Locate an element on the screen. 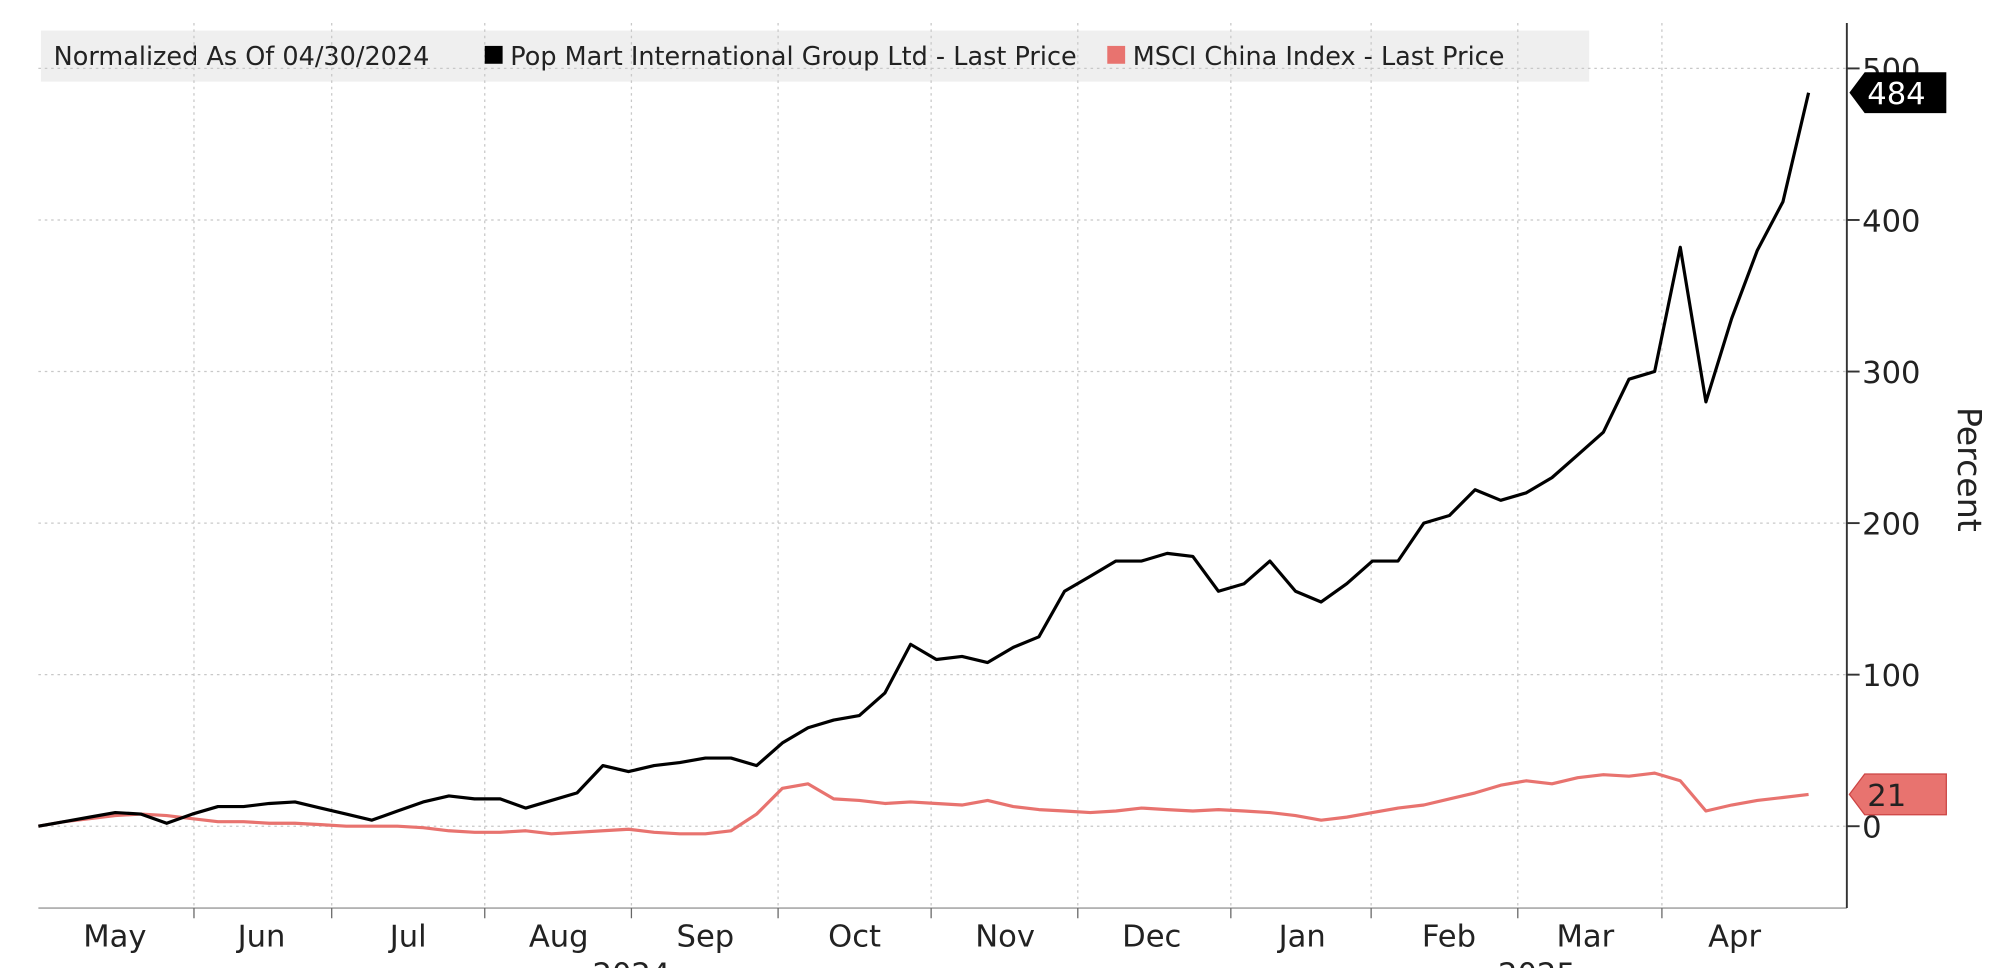 This screenshot has height=968, width=2000. year-label: 2024 is located at coordinates (631, 963).